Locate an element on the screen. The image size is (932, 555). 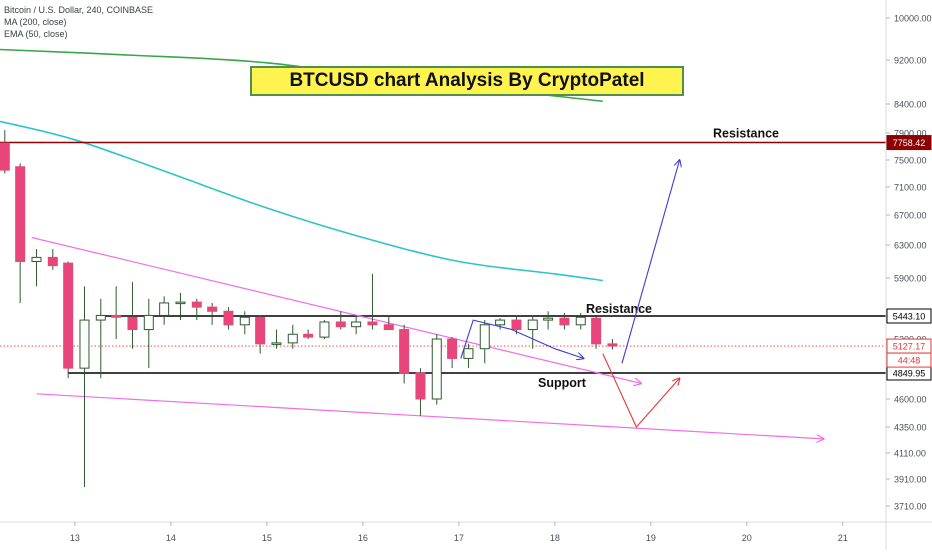
y-tick-label: 7100.00 is located at coordinates (910, 188).